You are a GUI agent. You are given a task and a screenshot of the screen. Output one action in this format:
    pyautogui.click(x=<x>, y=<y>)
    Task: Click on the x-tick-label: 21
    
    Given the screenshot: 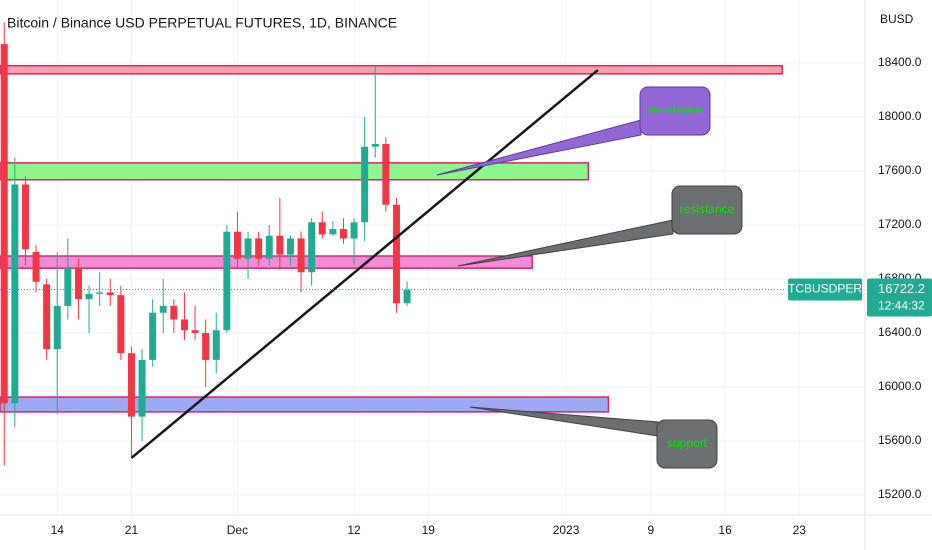 What is the action you would take?
    pyautogui.click(x=132, y=530)
    